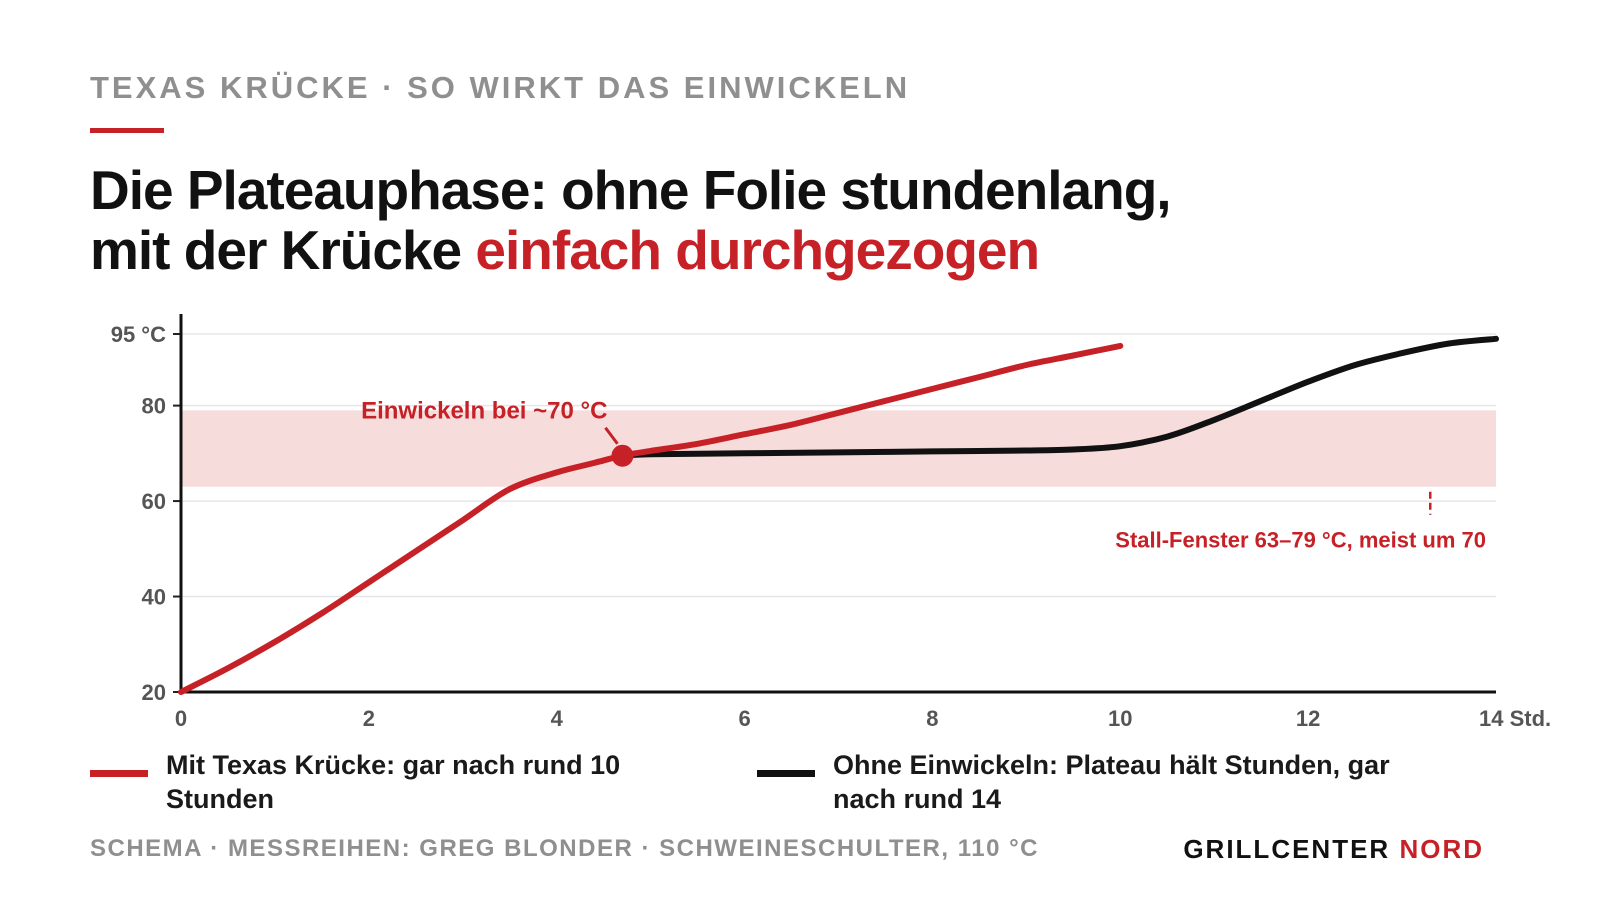 This screenshot has width=1600, height=900. Describe the element at coordinates (1515, 718) in the screenshot. I see `x-tick-label-14: 14 Std.` at that location.